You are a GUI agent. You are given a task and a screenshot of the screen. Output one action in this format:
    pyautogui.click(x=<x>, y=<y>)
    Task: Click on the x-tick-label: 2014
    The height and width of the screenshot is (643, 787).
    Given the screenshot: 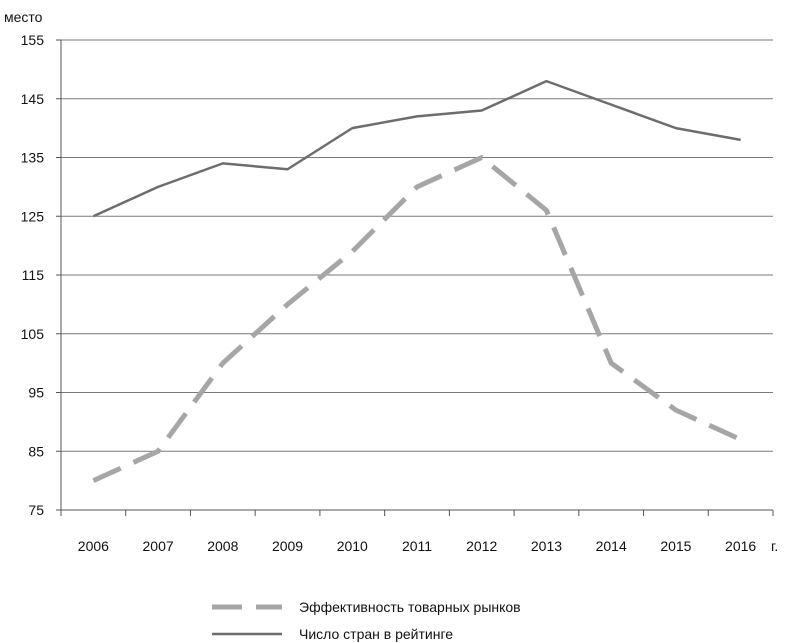 What is the action you would take?
    pyautogui.click(x=611, y=546)
    